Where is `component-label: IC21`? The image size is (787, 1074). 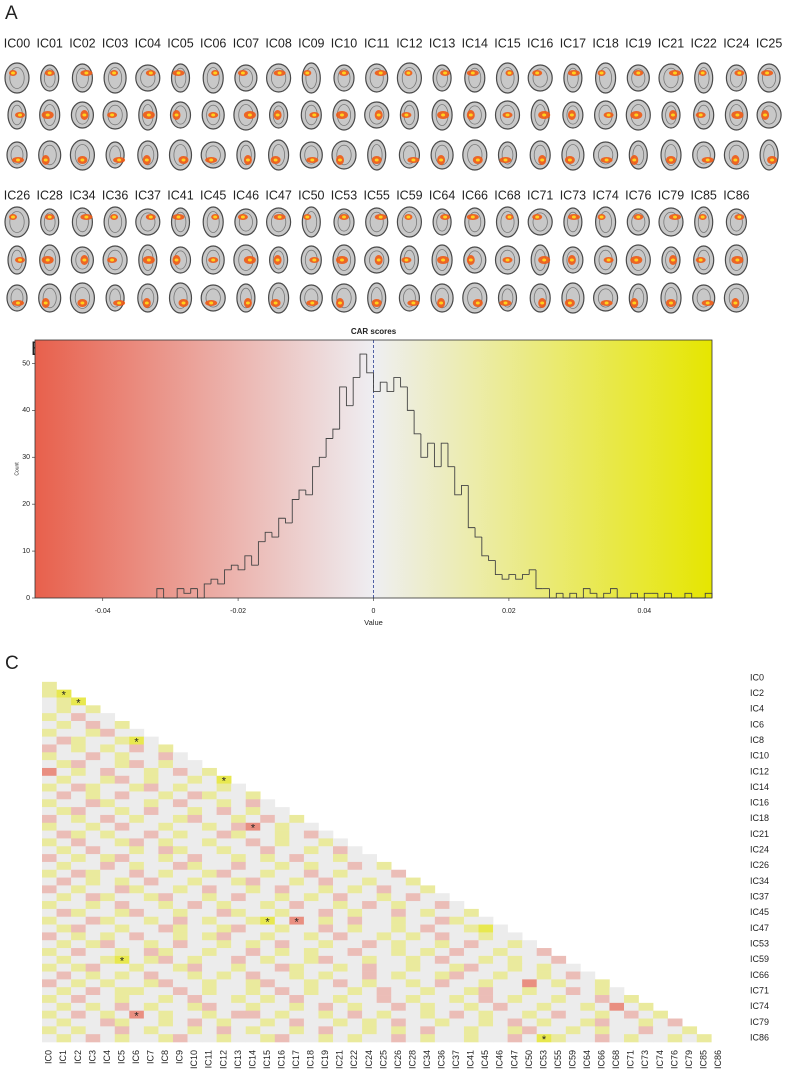
component-label: IC21 is located at coordinates (671, 43).